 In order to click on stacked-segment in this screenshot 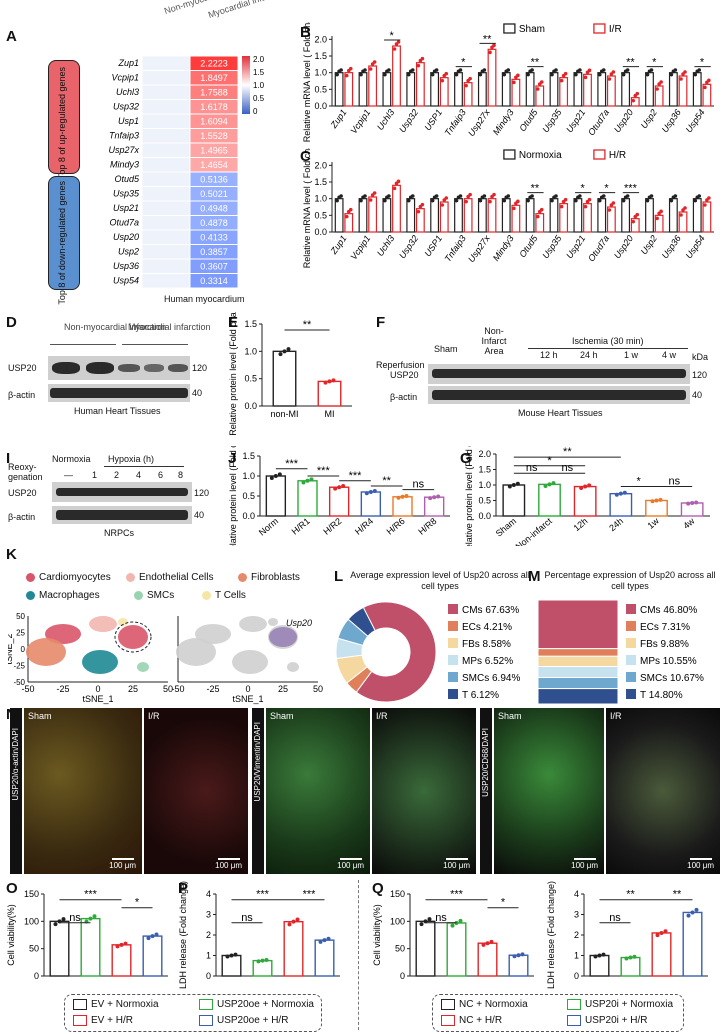, I will do `click(578, 696)`.